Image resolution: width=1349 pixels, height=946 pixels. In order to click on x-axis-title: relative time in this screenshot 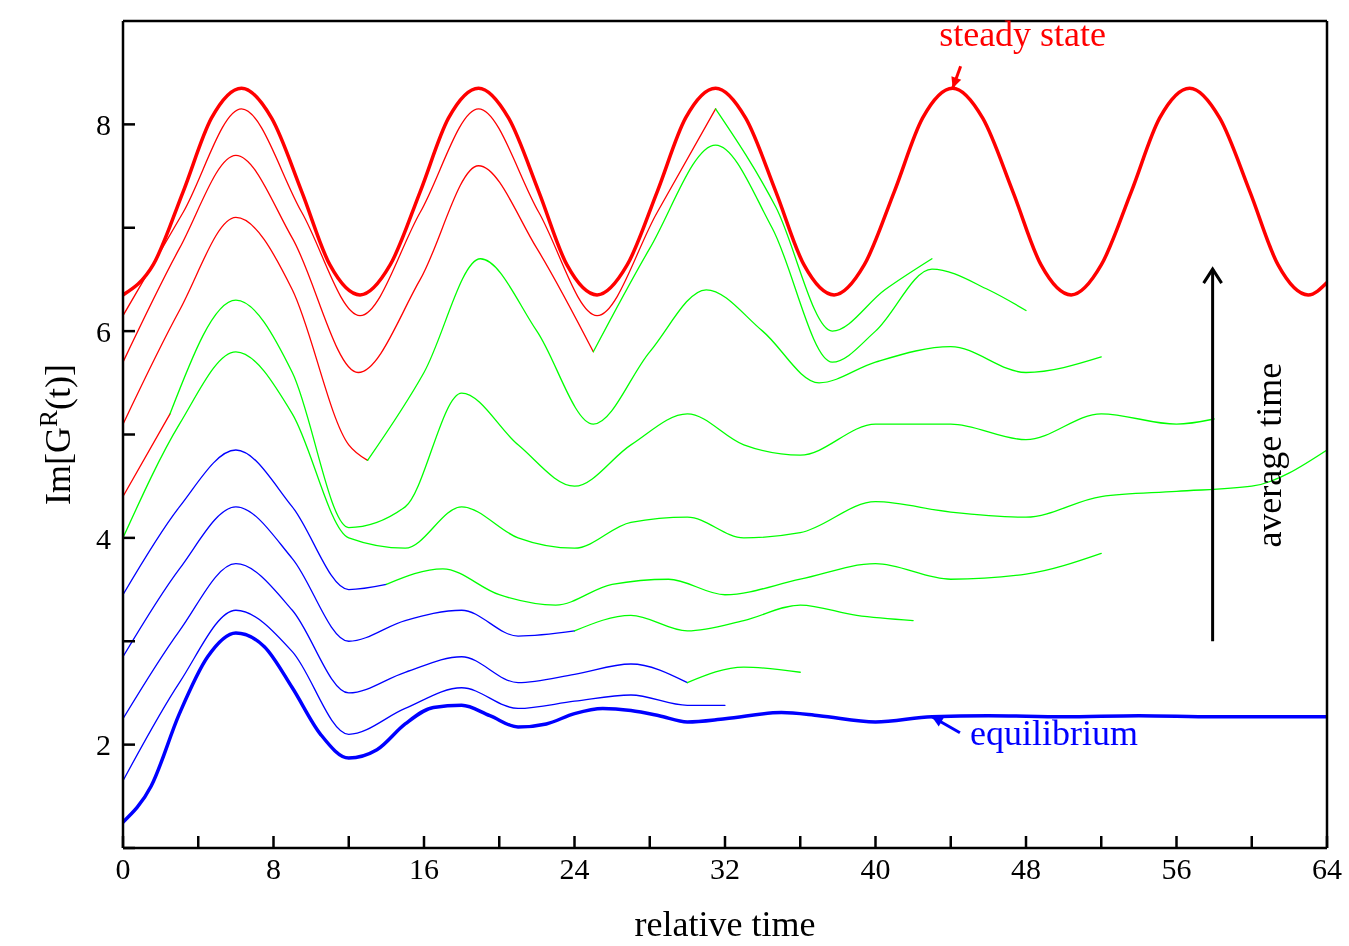, I will do `click(725, 924)`.